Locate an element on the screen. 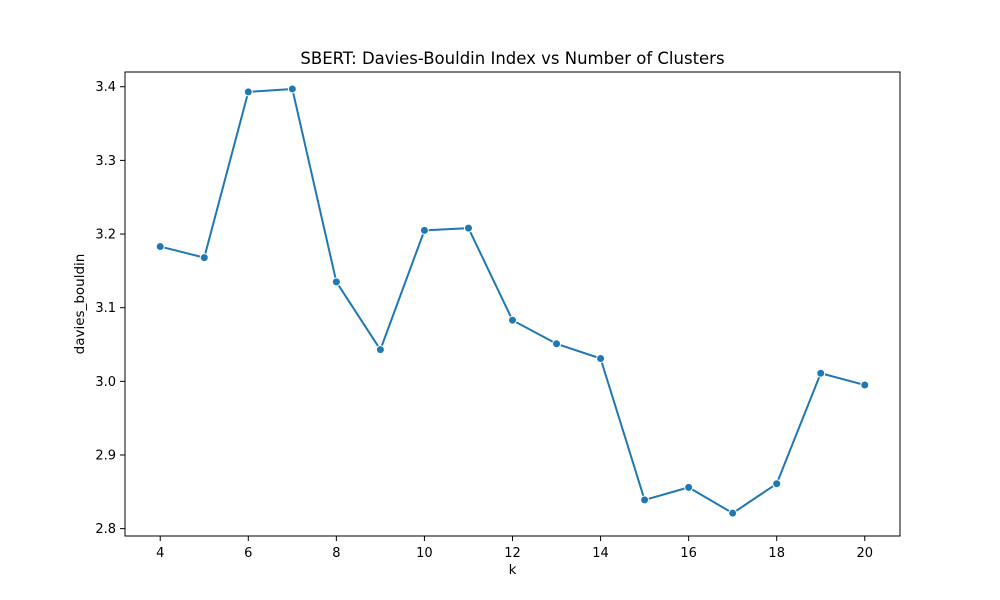  x-axis-label: k is located at coordinates (513, 570).